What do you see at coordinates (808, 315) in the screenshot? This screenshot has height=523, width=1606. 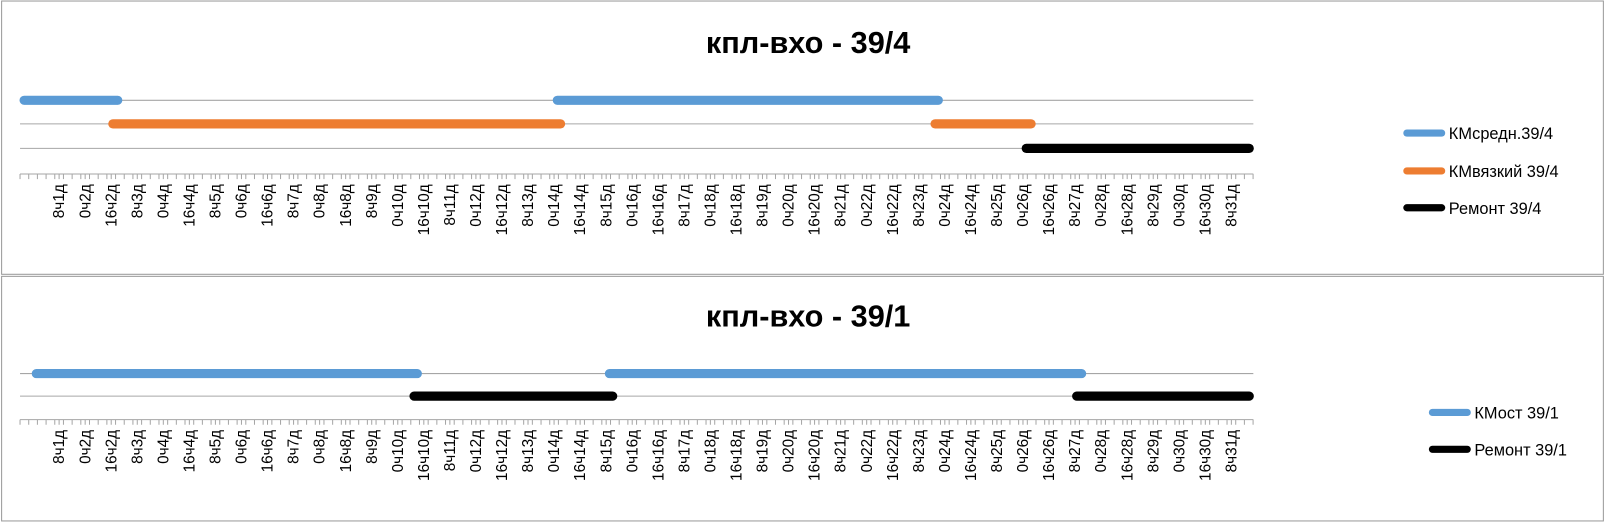 I see `chart-title: кпл-вхо - 39/1` at bounding box center [808, 315].